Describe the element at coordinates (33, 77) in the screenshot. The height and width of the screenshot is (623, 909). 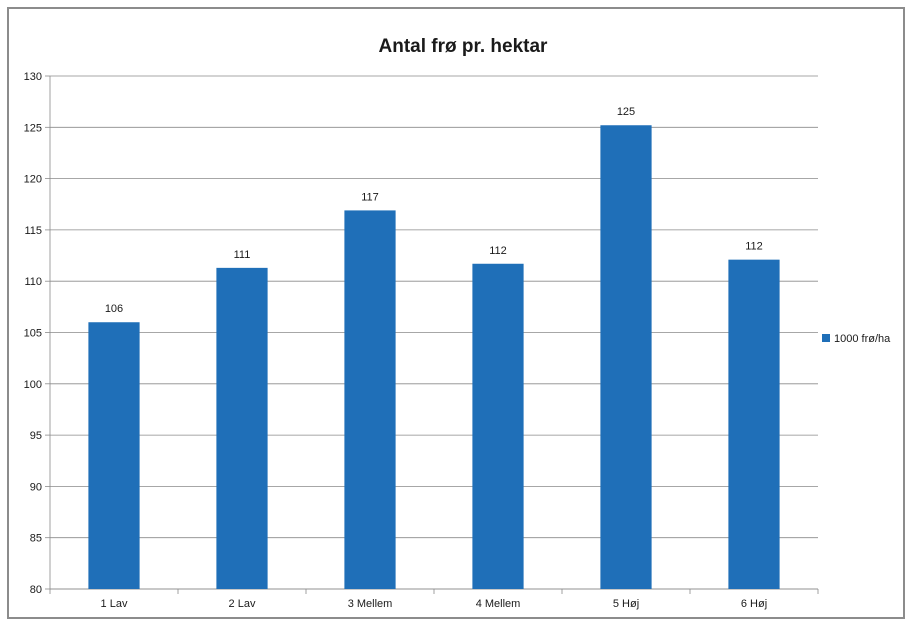
I see `y-tick-label: 130` at that location.